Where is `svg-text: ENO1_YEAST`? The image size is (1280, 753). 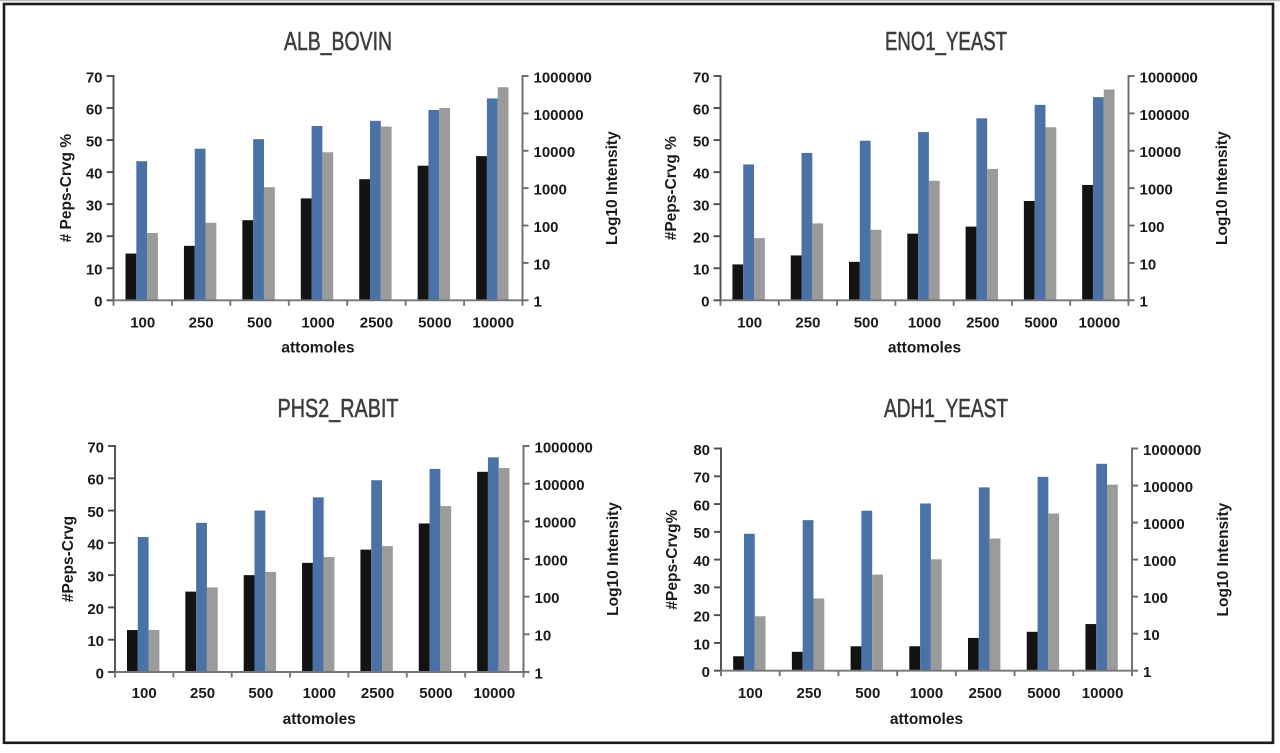 svg-text: ENO1_YEAST is located at coordinates (946, 41).